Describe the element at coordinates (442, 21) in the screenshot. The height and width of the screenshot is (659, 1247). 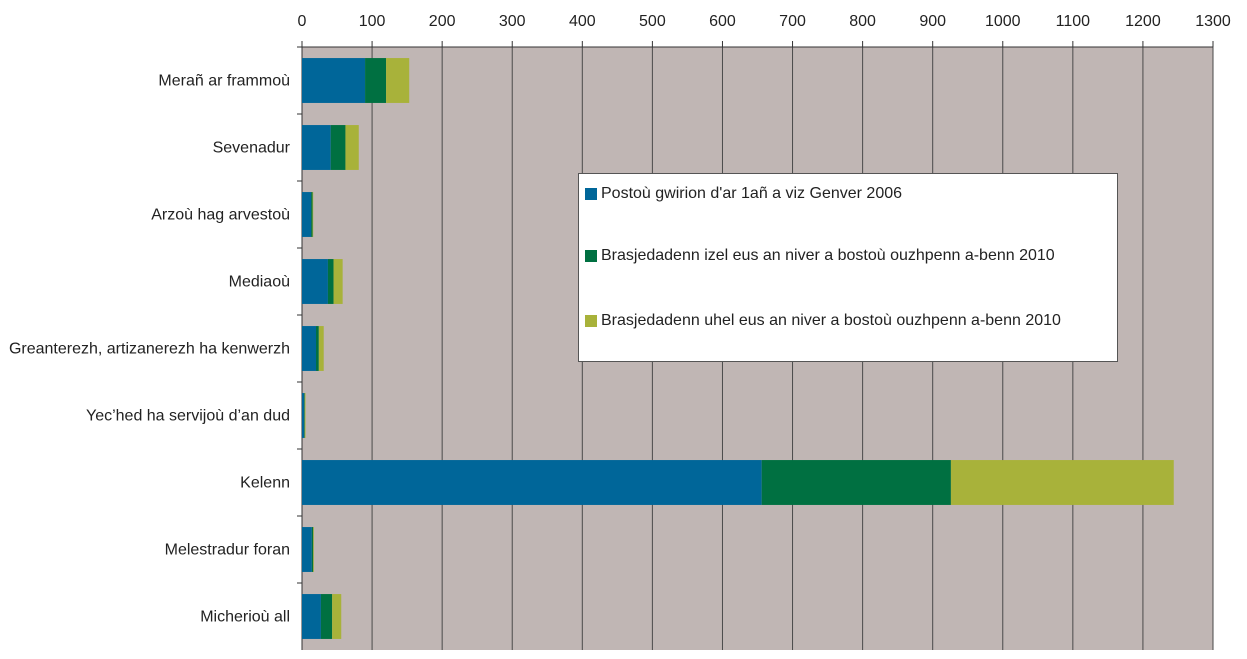
I see `x-tick-label: 200` at that location.